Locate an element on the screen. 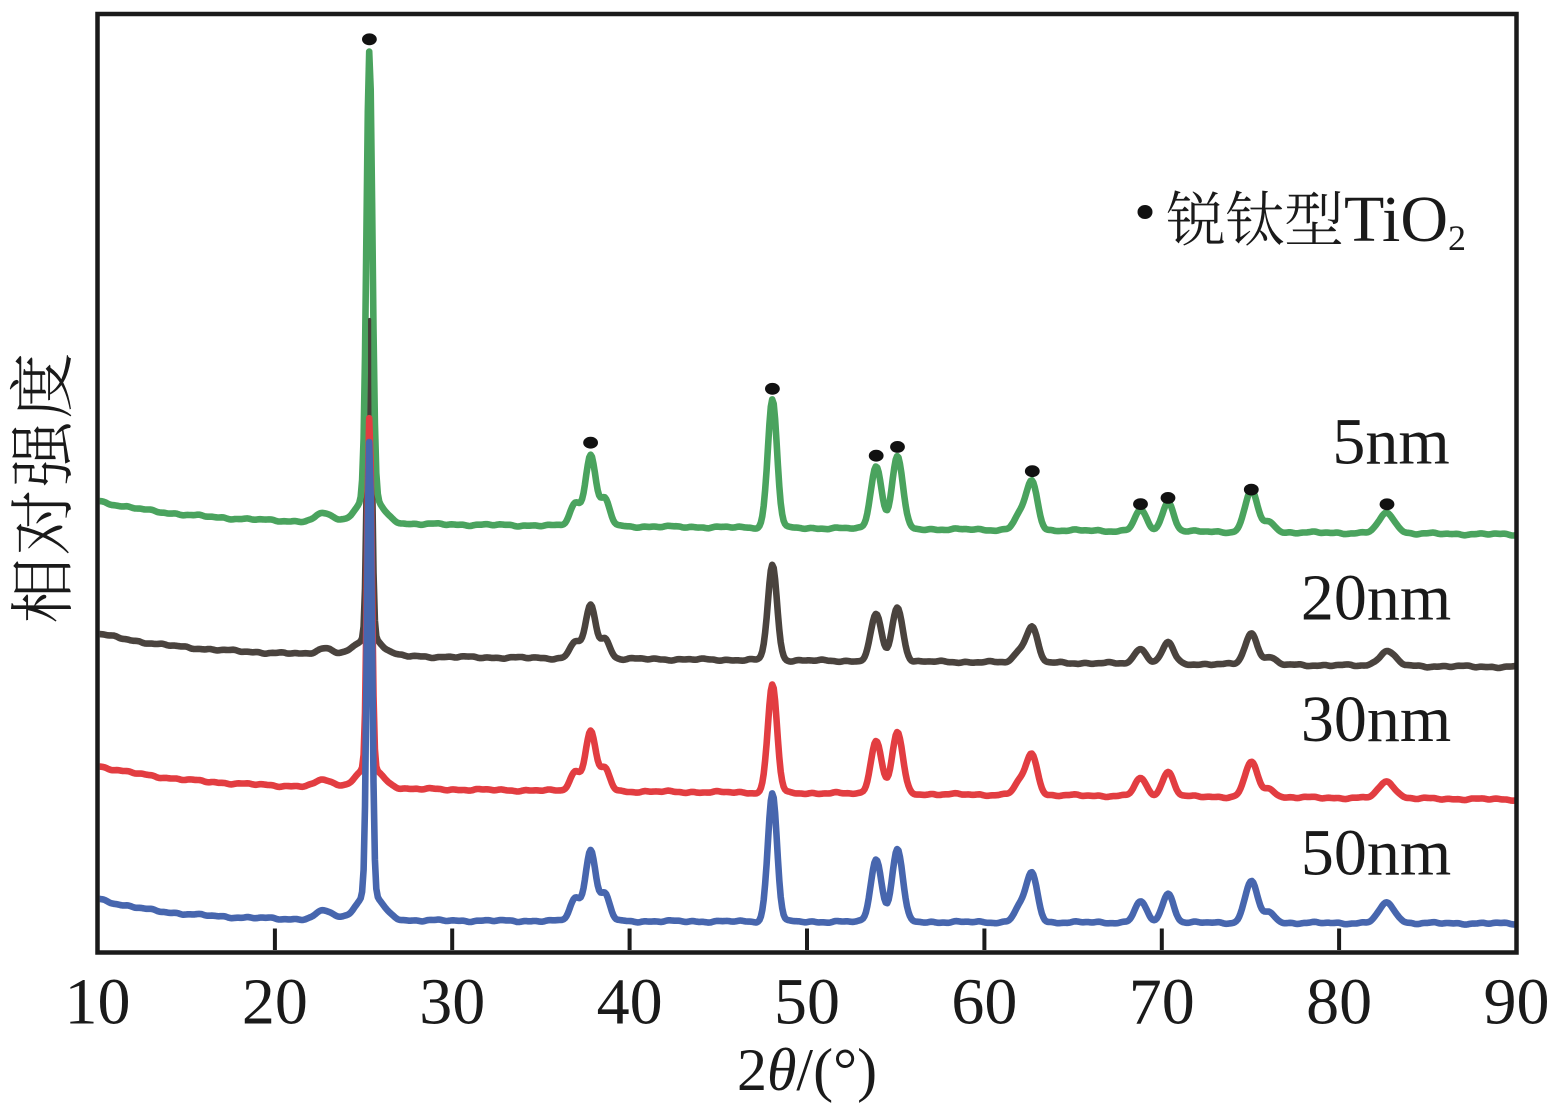  svg-text: 30nm is located at coordinates (1376, 719).